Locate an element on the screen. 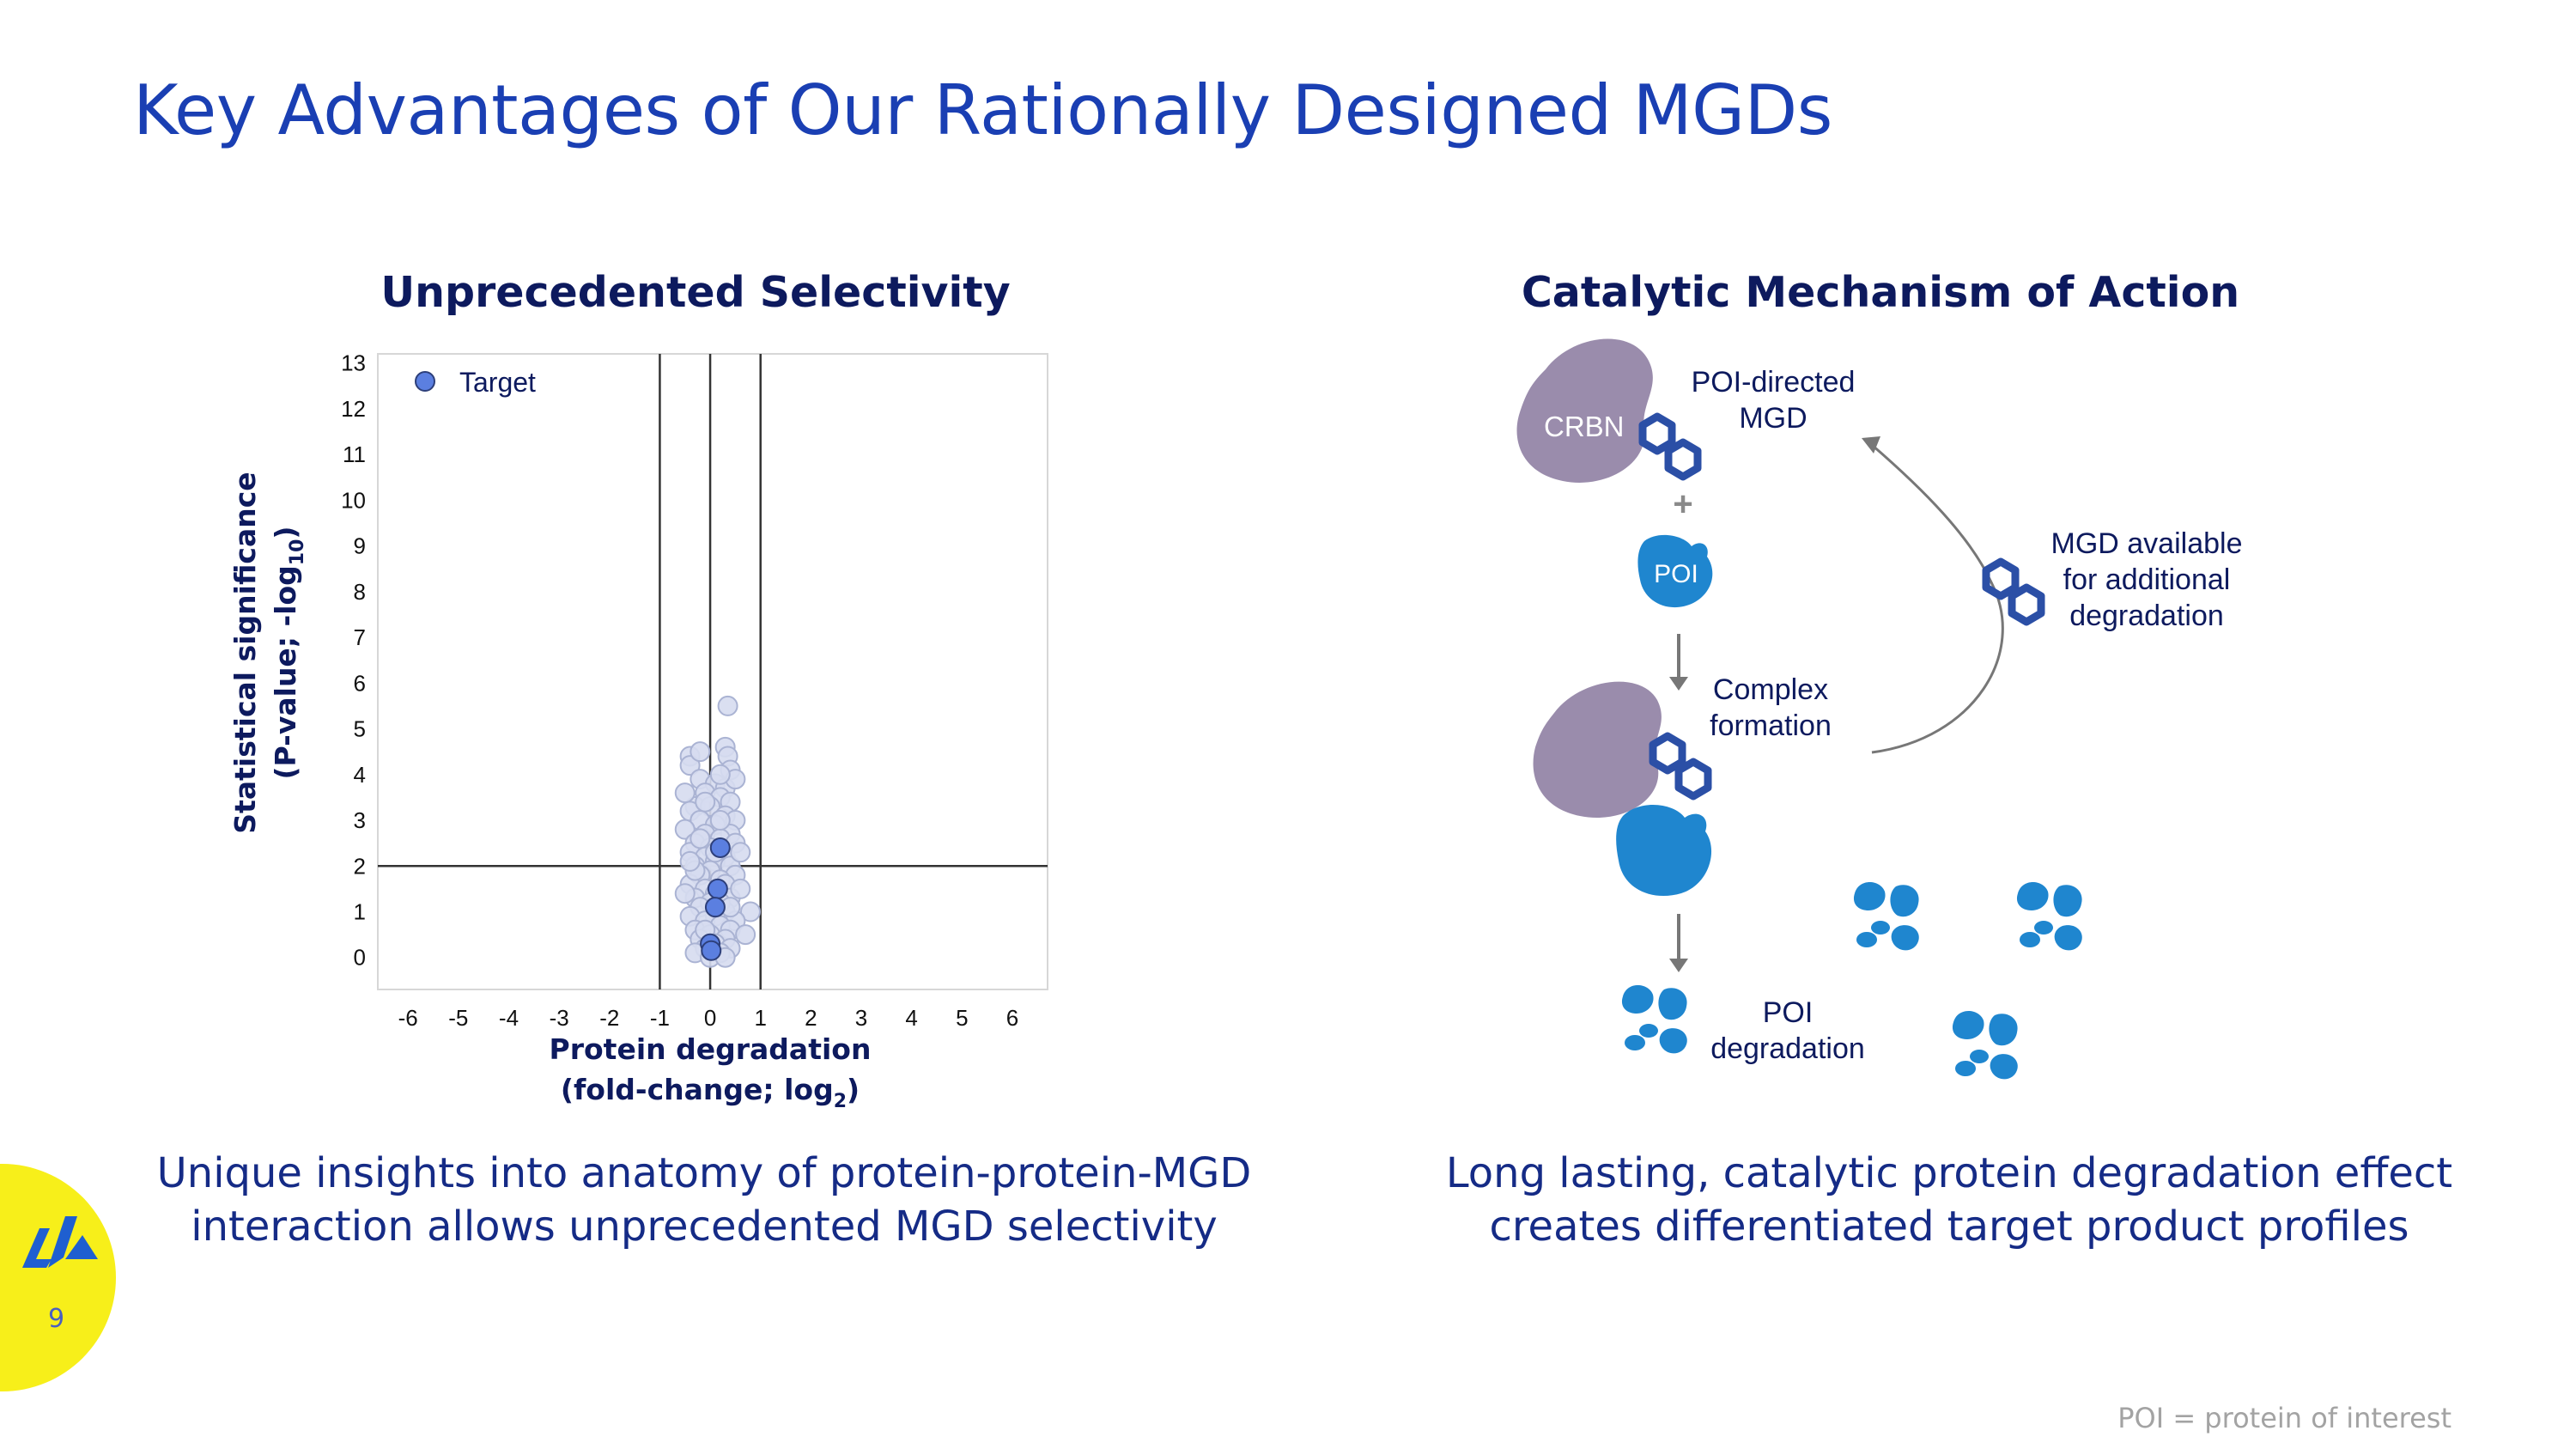  down-arrow-icon is located at coordinates (1678, 684).